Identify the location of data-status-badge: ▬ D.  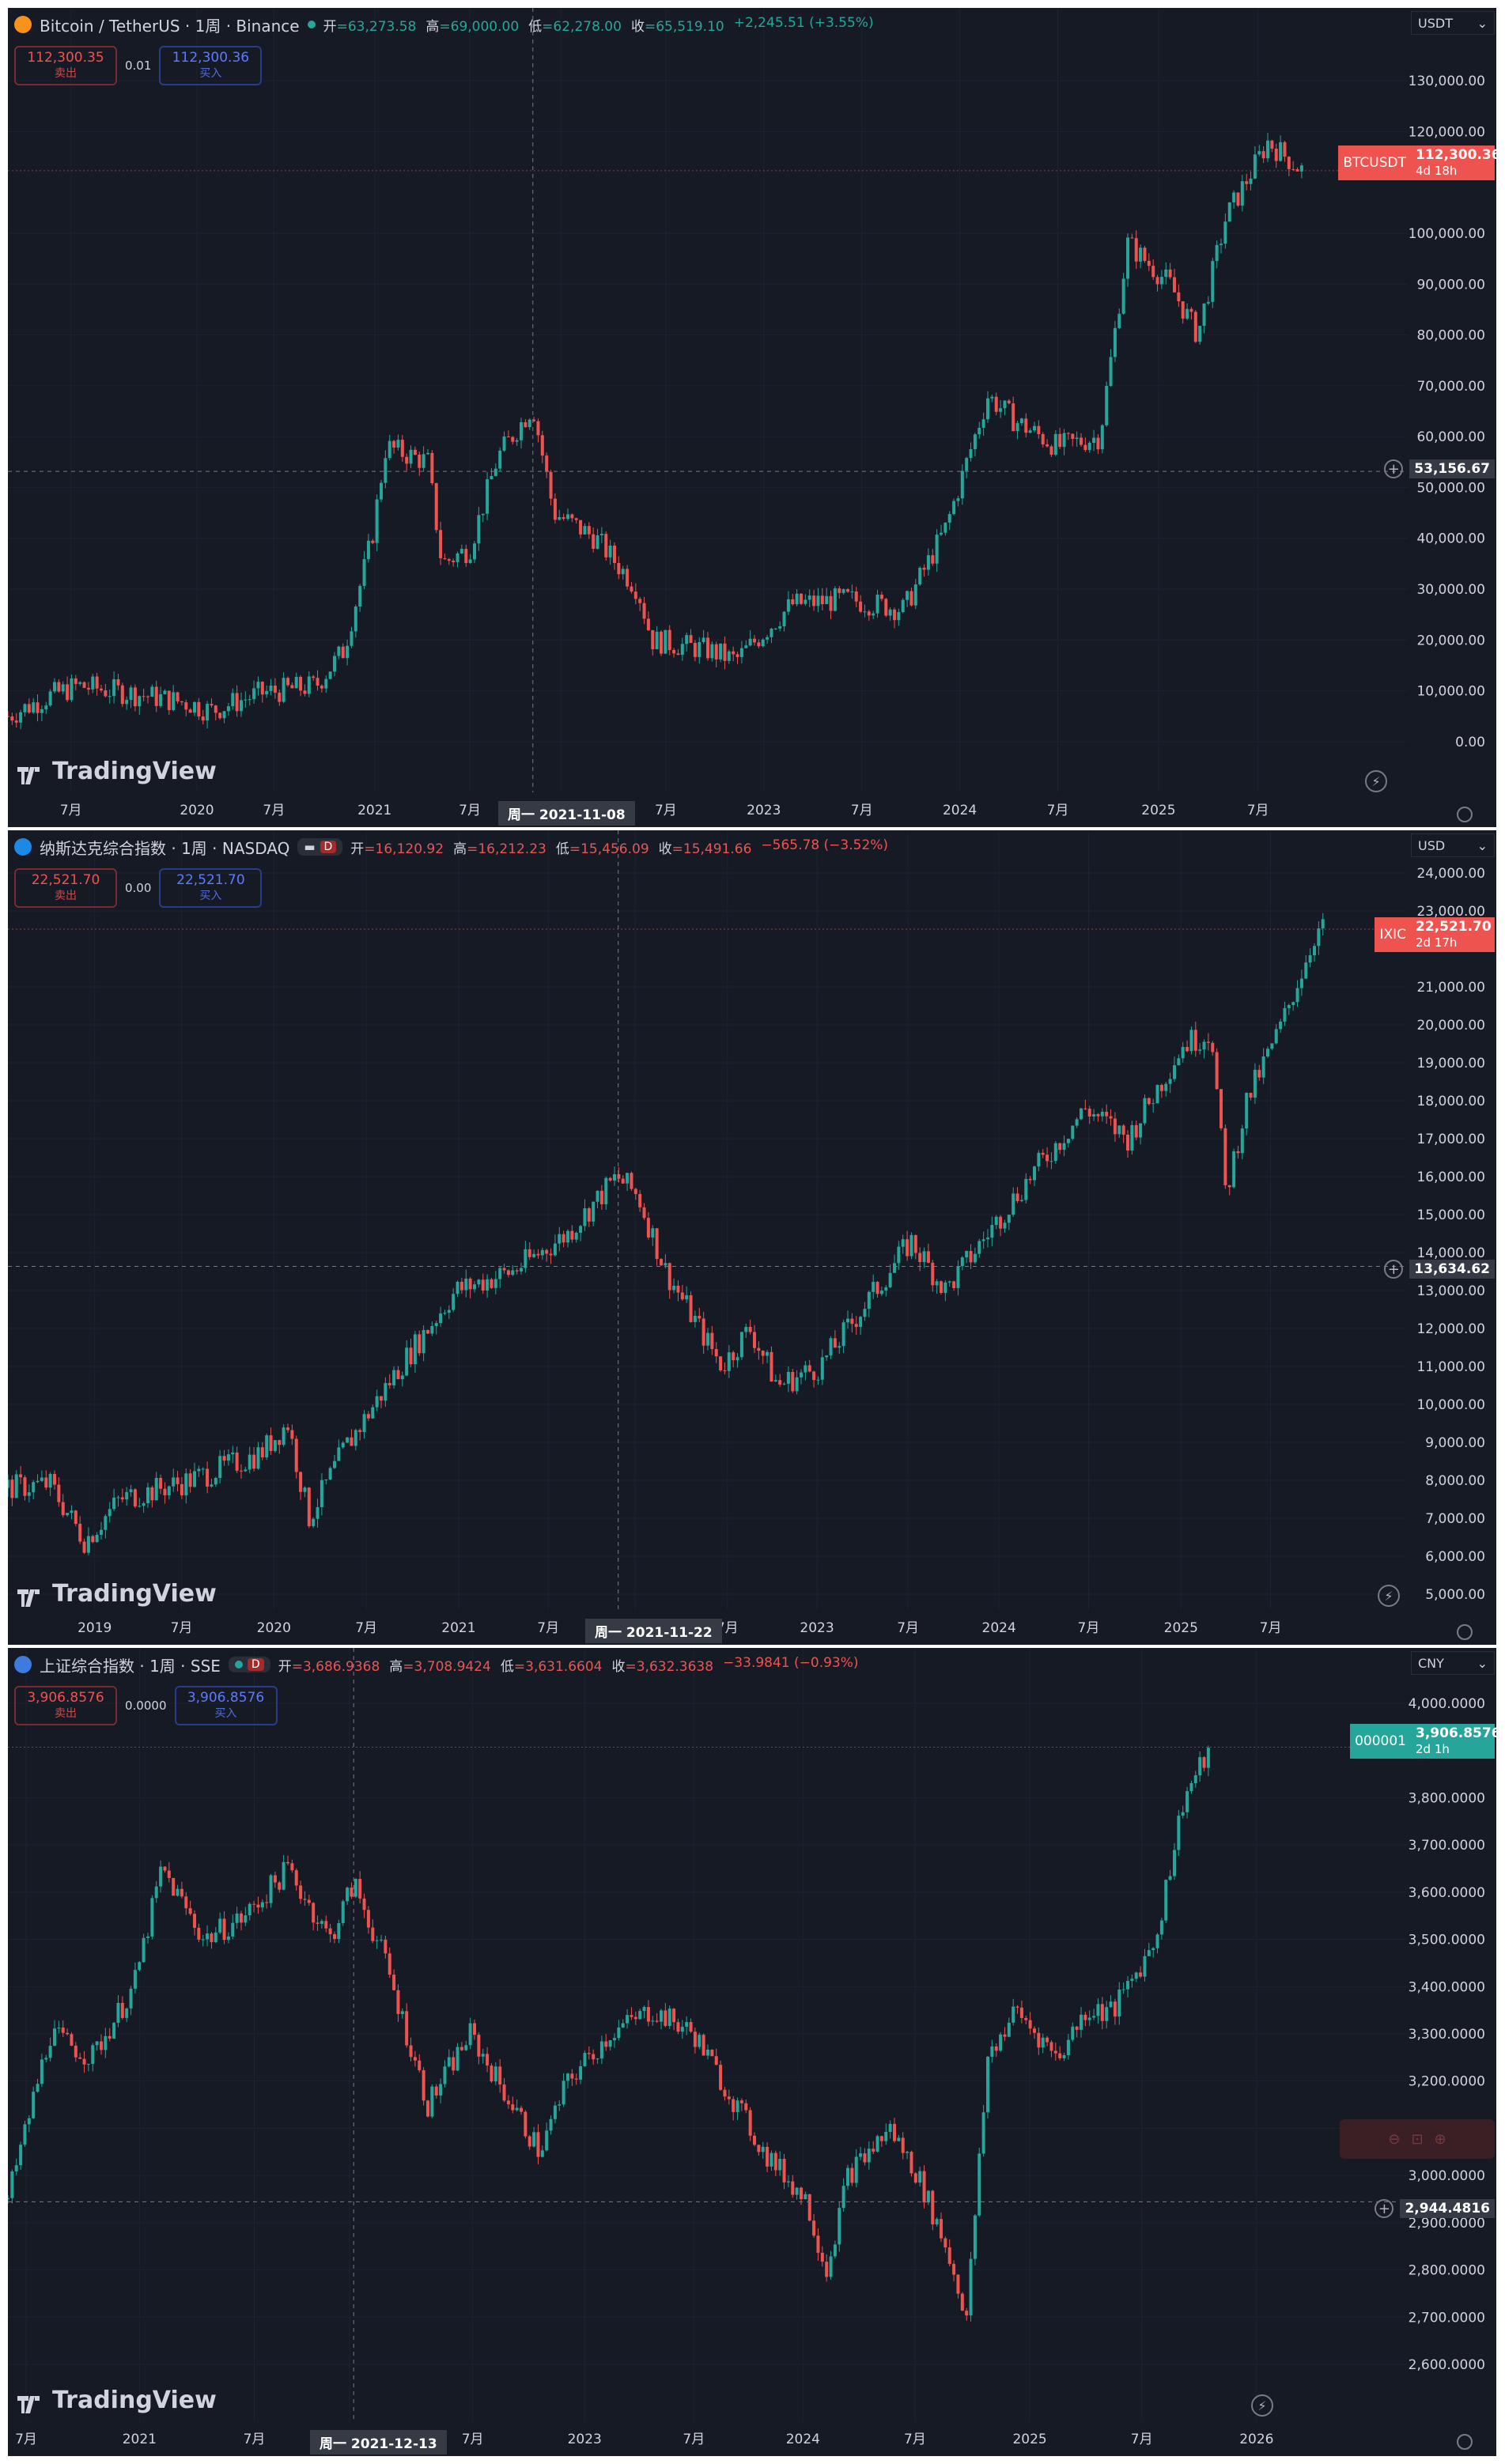
(320, 847).